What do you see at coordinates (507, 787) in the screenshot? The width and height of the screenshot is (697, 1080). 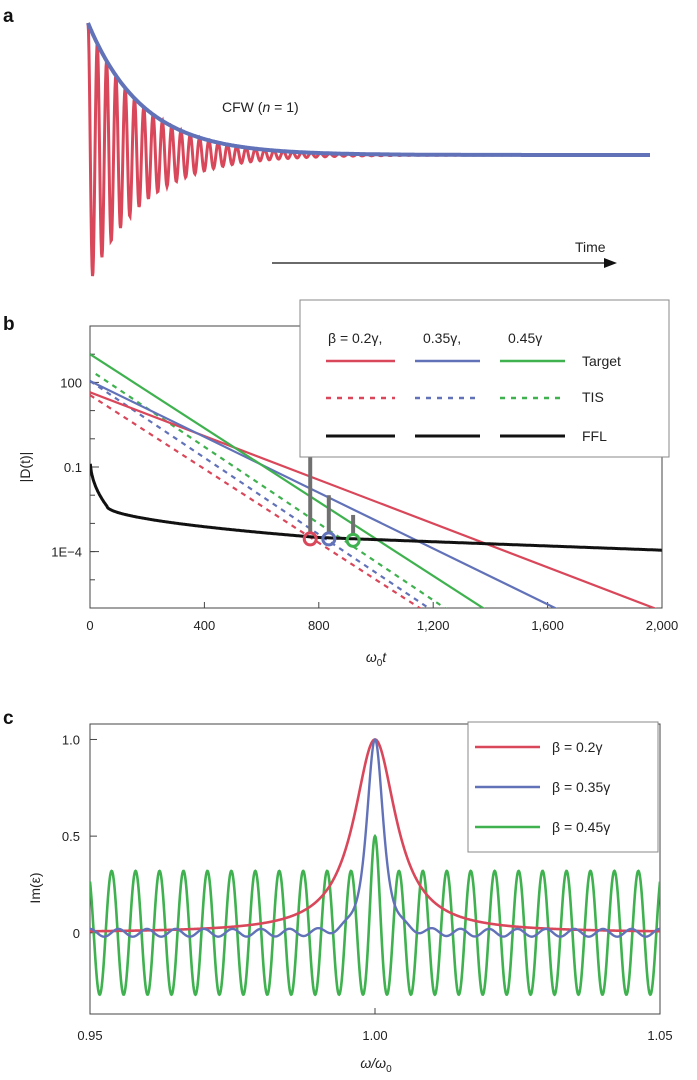 I see `legend-c-swatches` at bounding box center [507, 787].